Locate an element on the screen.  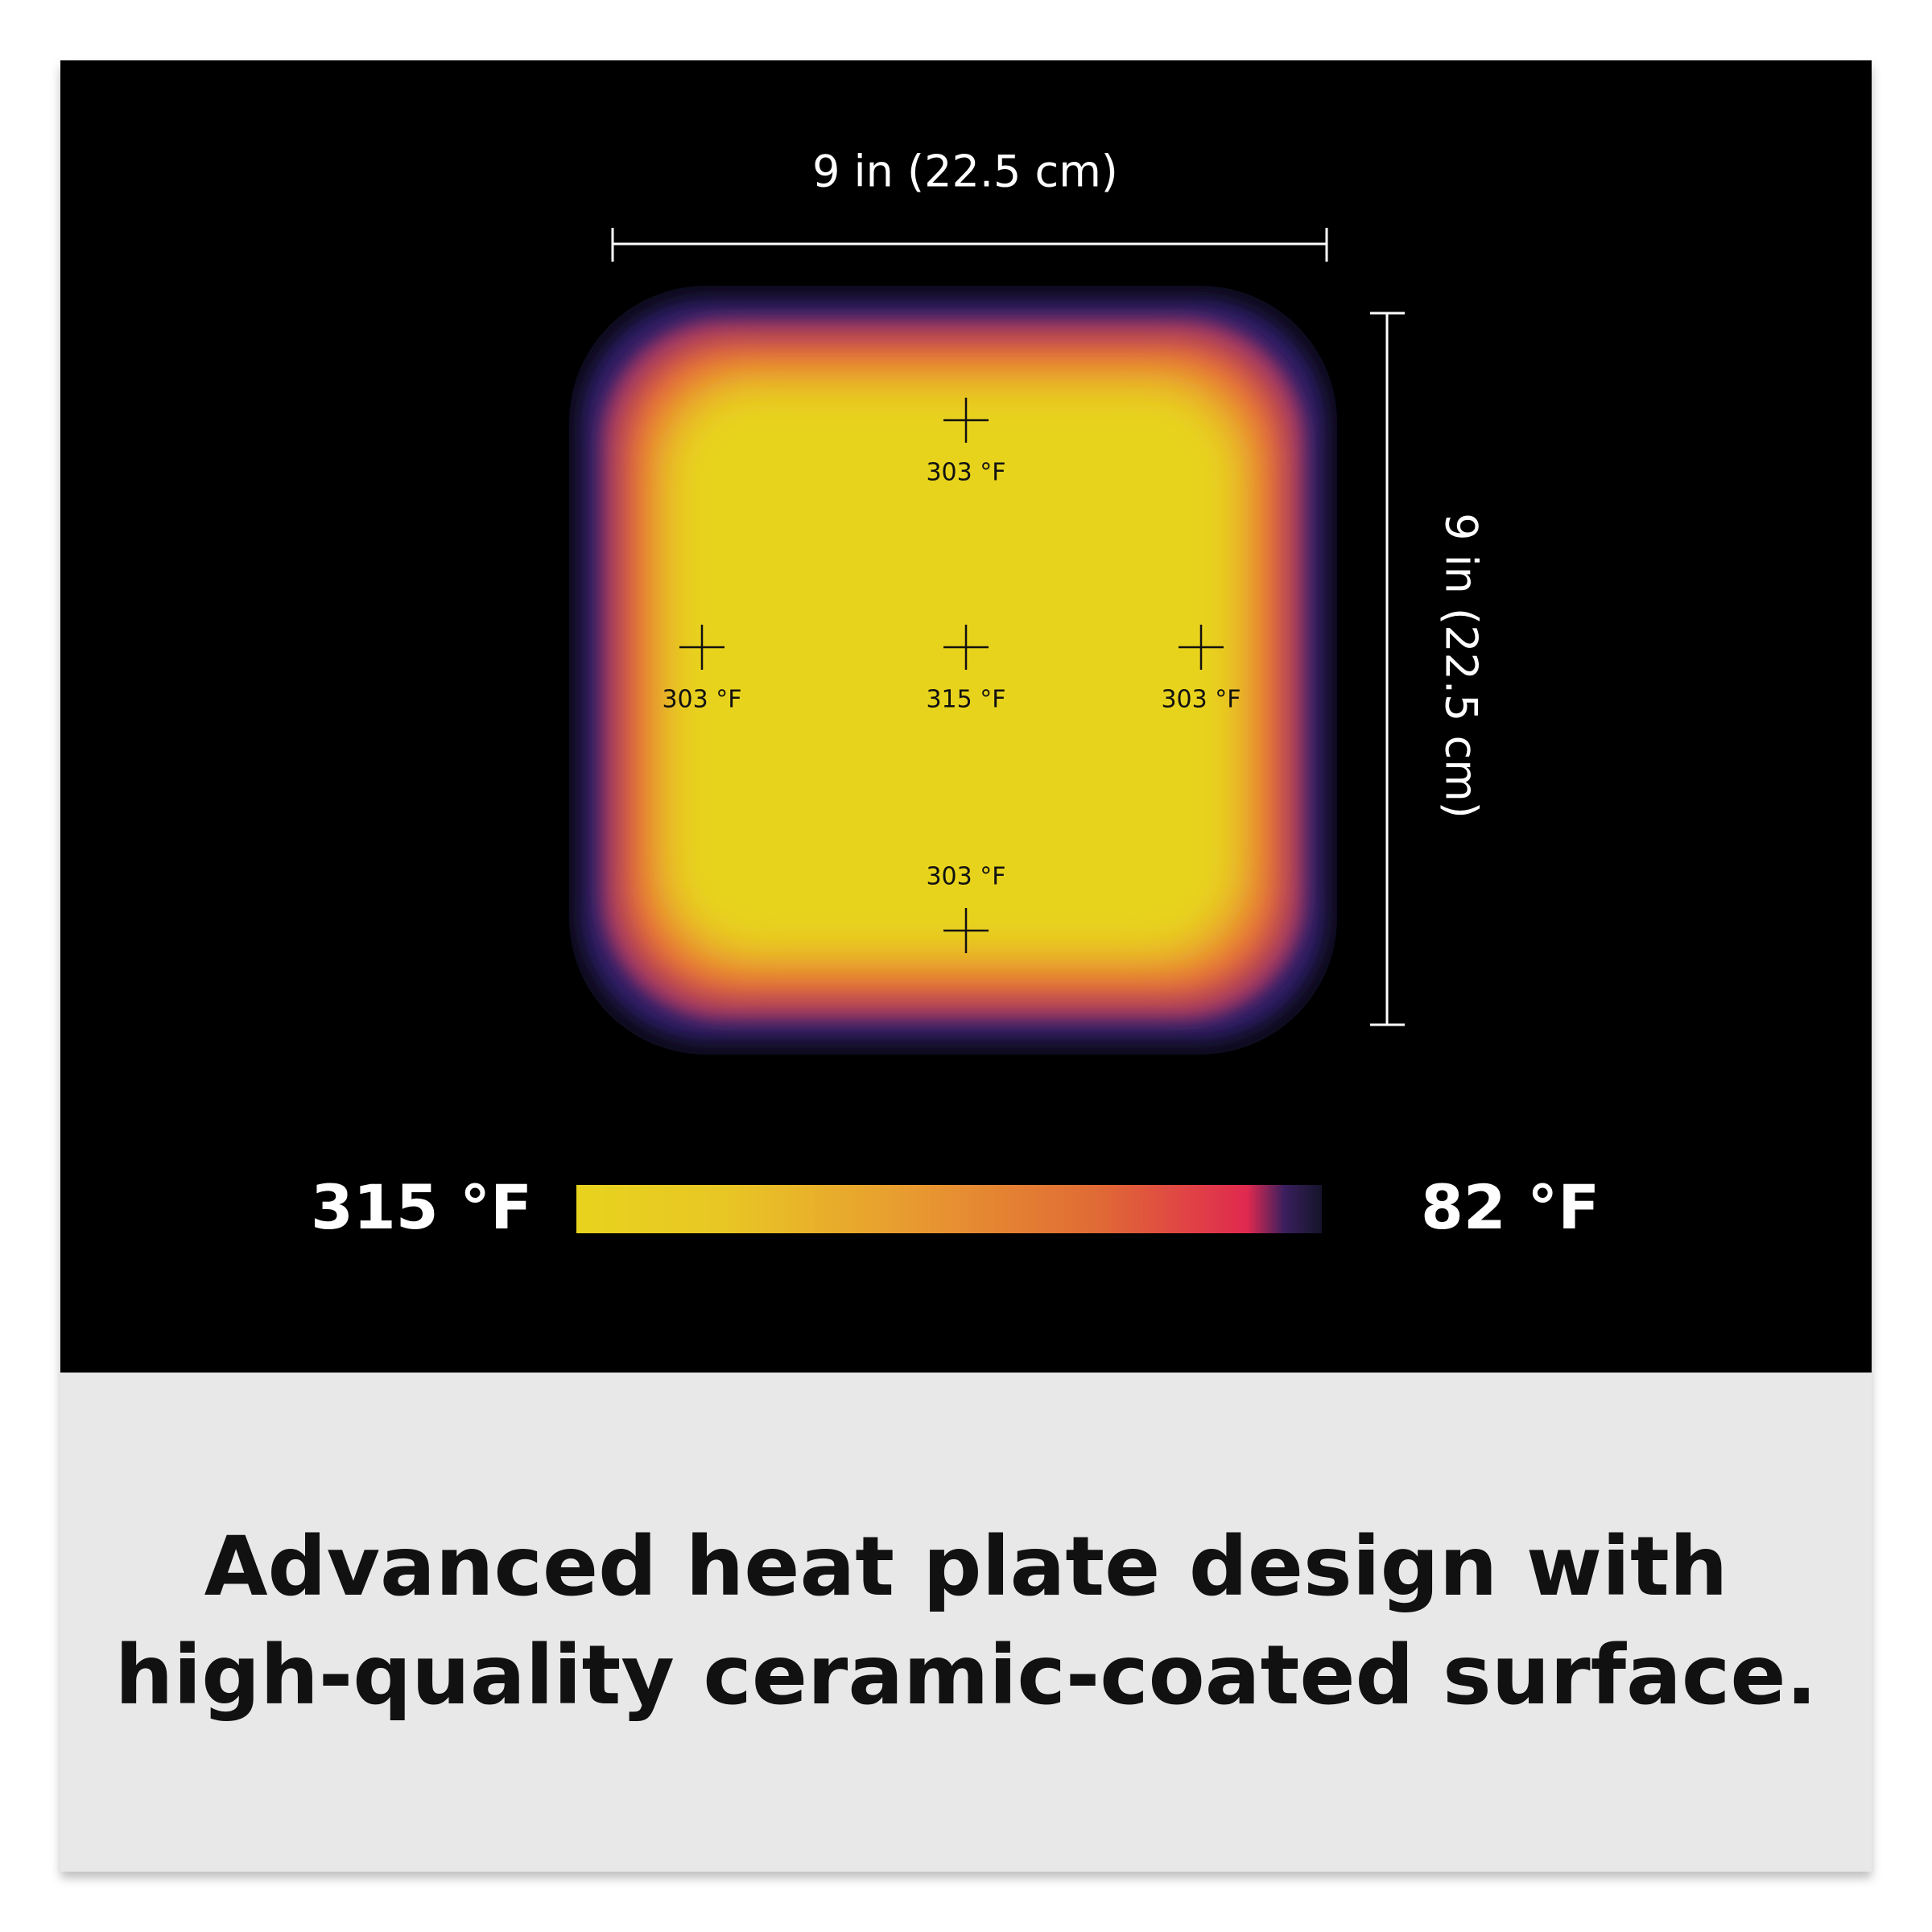
crosshairs is located at coordinates (951, 675).